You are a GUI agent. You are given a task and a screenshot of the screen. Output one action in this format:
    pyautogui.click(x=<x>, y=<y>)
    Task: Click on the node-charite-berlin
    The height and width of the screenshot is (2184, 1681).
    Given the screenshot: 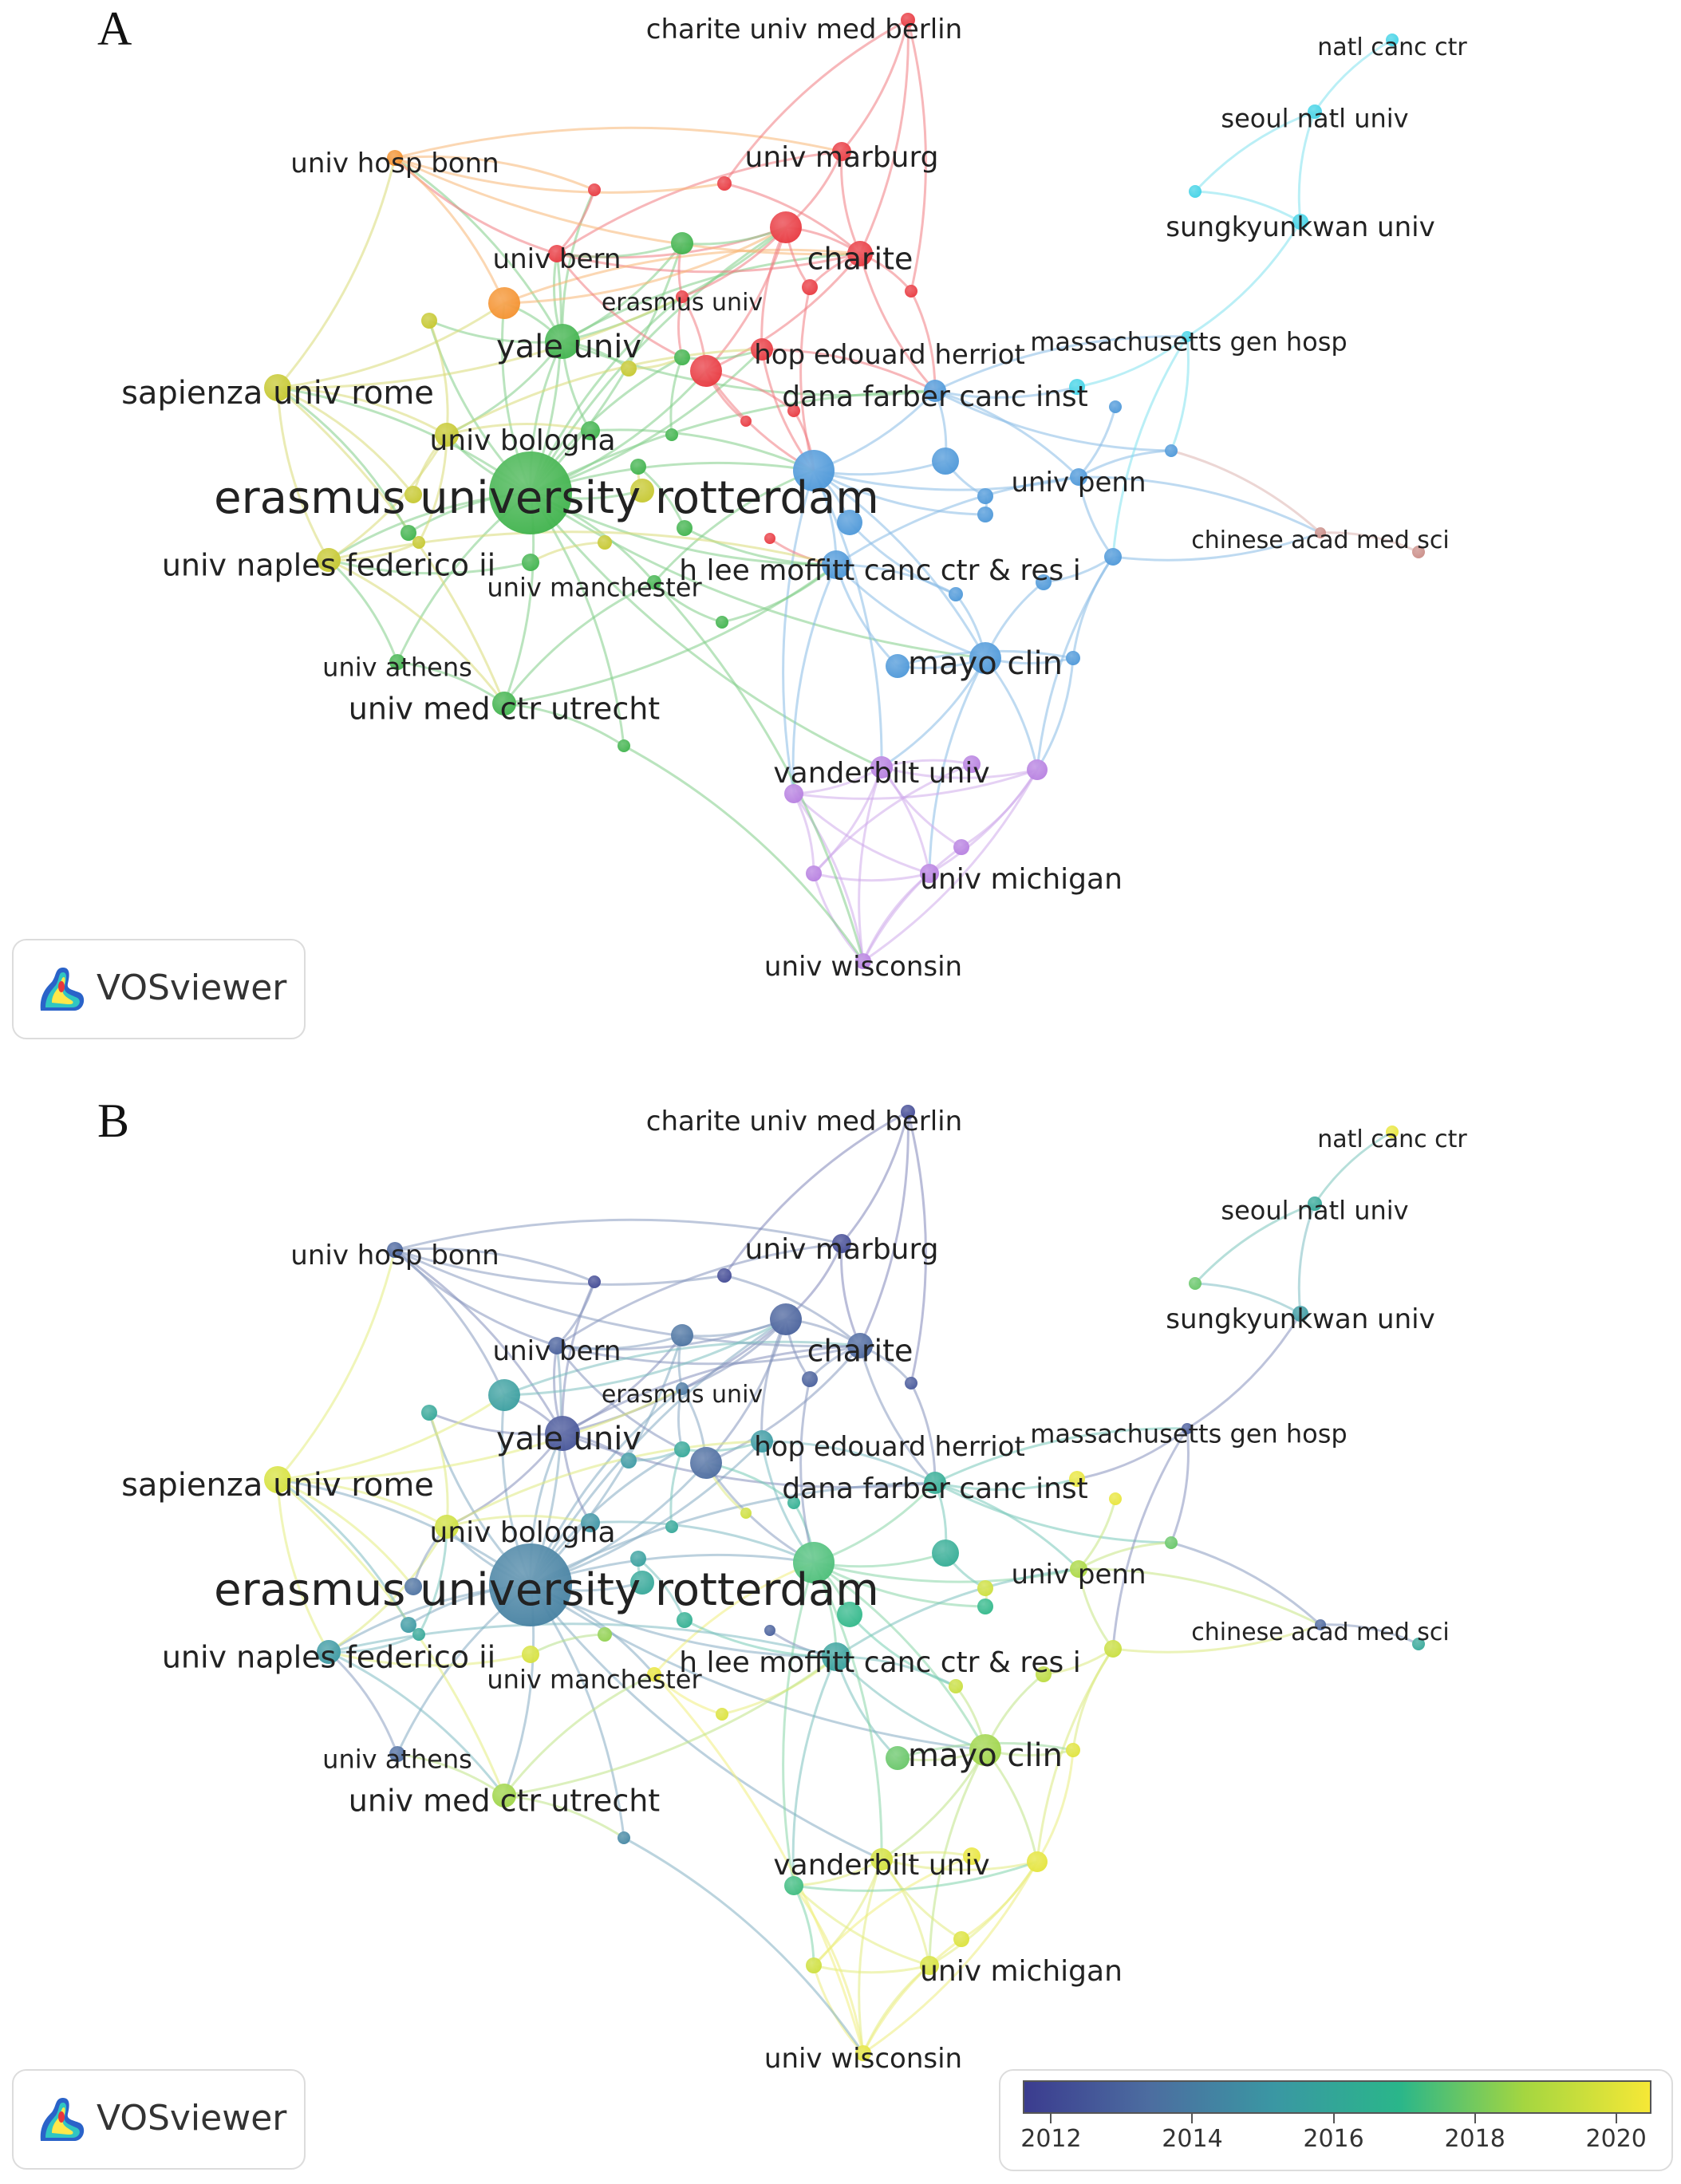 What is the action you would take?
    pyautogui.click(x=908, y=1112)
    